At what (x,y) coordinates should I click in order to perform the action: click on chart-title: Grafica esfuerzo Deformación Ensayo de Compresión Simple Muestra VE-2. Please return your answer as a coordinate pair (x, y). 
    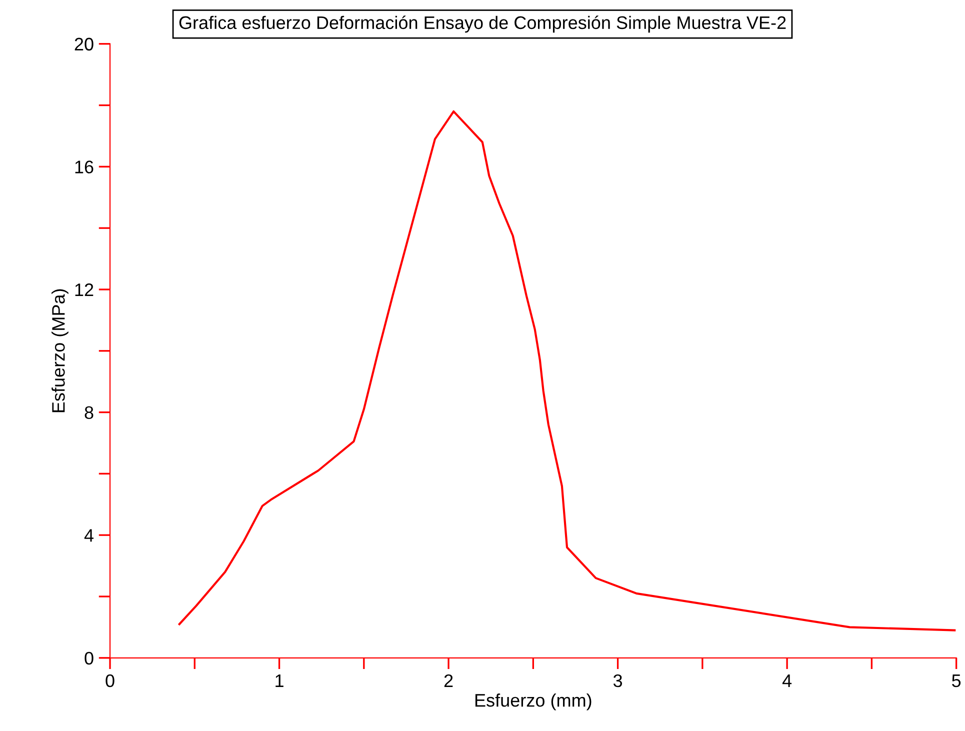
    Looking at the image, I should click on (482, 24).